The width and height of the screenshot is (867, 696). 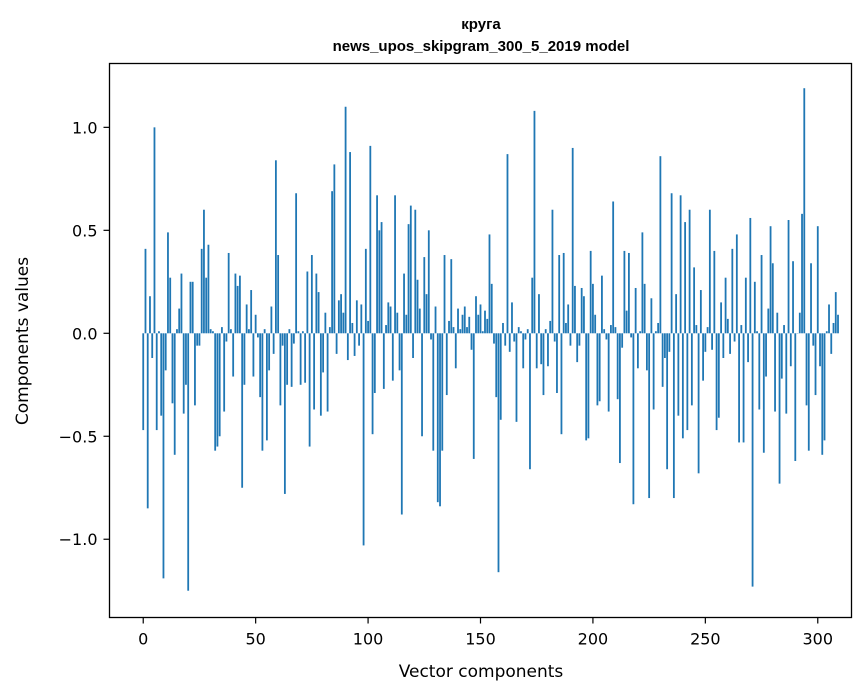 What do you see at coordinates (143, 639) in the screenshot?
I see `x-tick-label: 0` at bounding box center [143, 639].